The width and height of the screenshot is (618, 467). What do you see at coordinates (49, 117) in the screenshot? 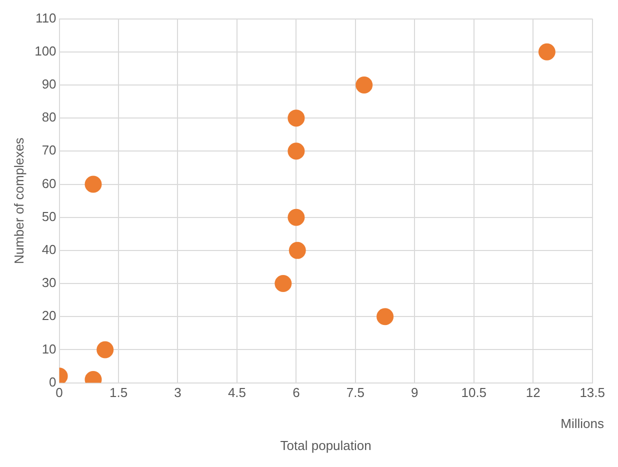
I see `y-tick-label: 80` at bounding box center [49, 117].